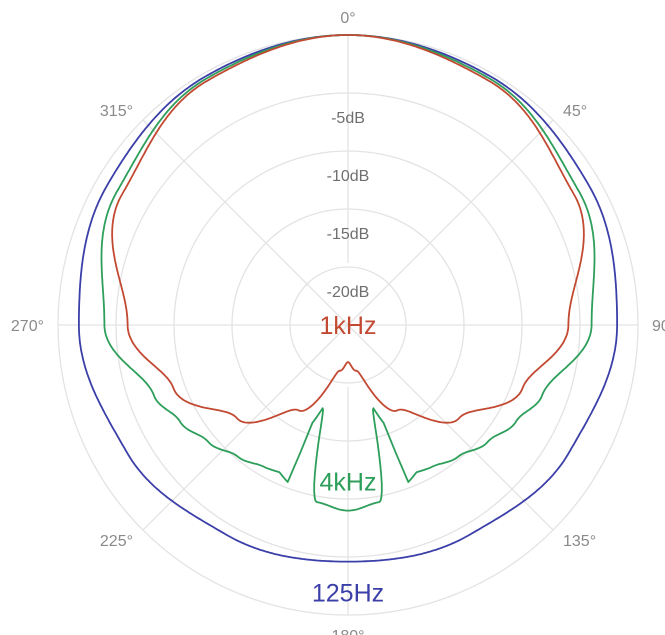 The height and width of the screenshot is (635, 665). Describe the element at coordinates (348, 483) in the screenshot. I see `series-label-4khz: 4kHz` at that location.